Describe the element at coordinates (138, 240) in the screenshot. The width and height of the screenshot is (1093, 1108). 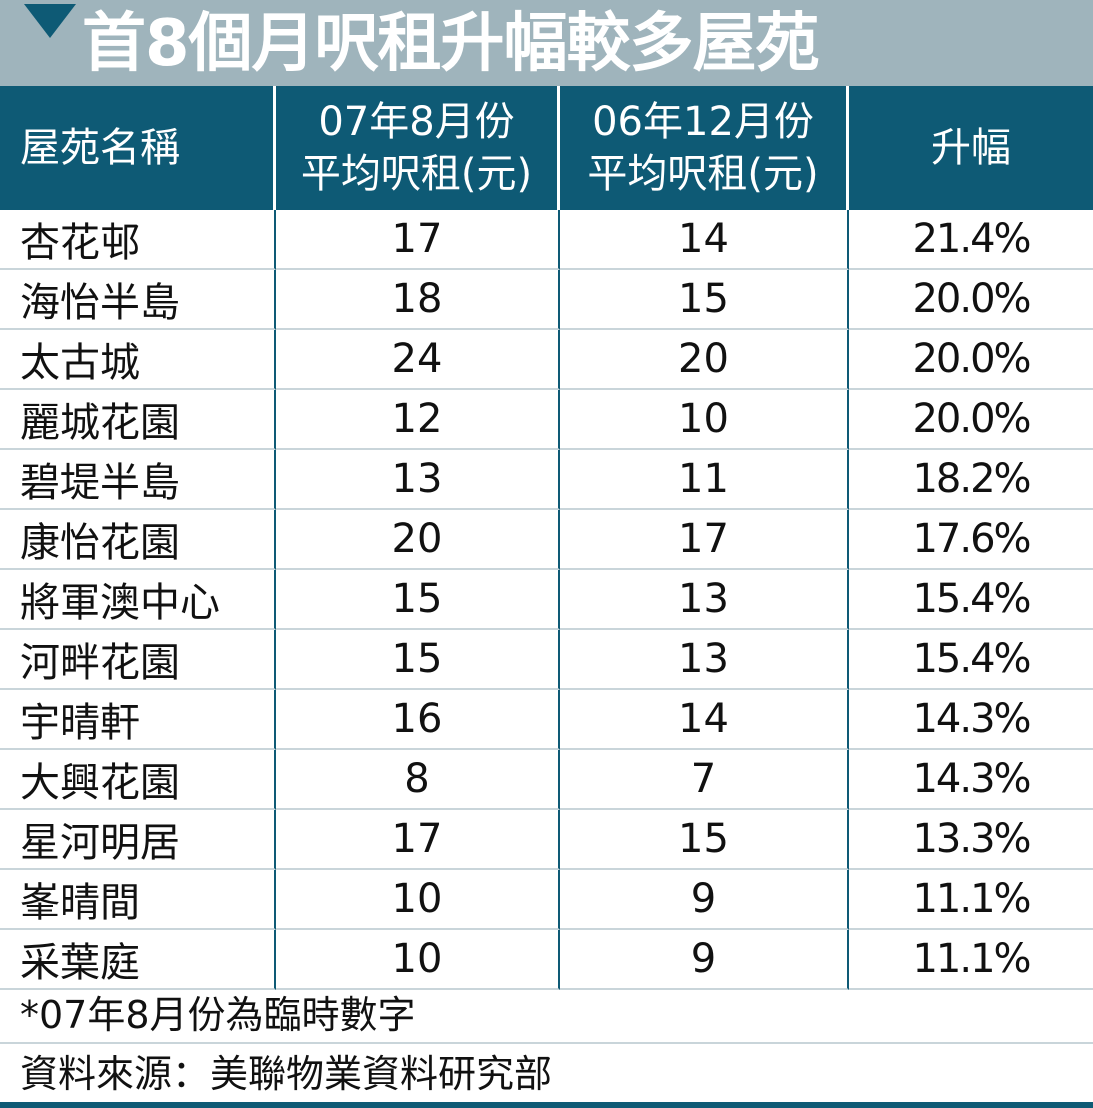
I see `cell-estate: 杏花邨` at that location.